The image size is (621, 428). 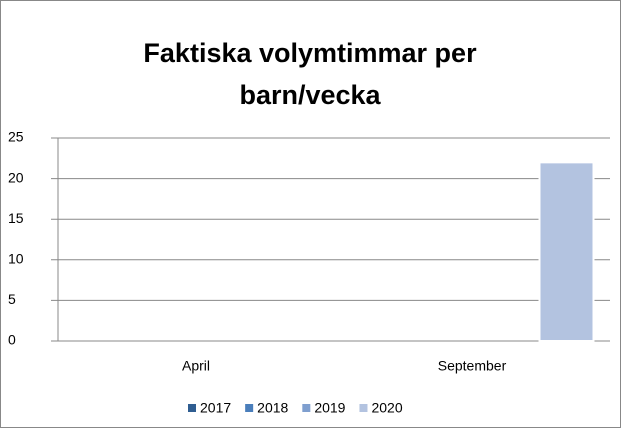 I want to click on y-tick-label: 0, so click(x=12, y=340).